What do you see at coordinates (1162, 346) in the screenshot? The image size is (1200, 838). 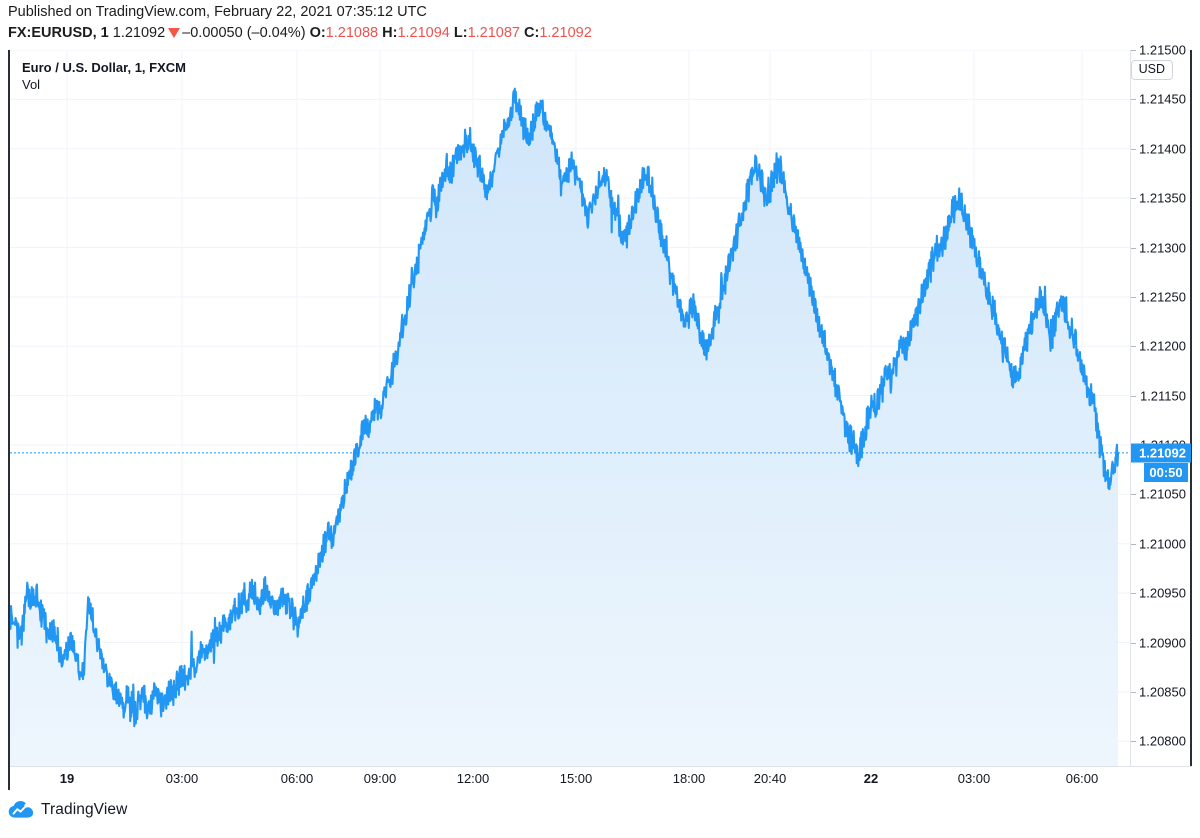 I see `price-axis-label: 1.21200` at bounding box center [1162, 346].